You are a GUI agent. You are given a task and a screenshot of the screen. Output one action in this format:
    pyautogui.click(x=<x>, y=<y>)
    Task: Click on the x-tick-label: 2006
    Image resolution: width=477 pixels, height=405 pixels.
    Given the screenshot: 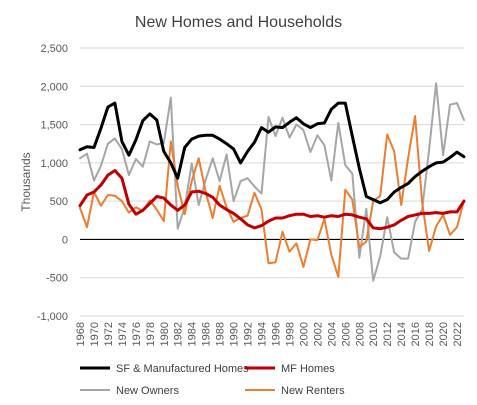 What is the action you would take?
    pyautogui.click(x=346, y=334)
    